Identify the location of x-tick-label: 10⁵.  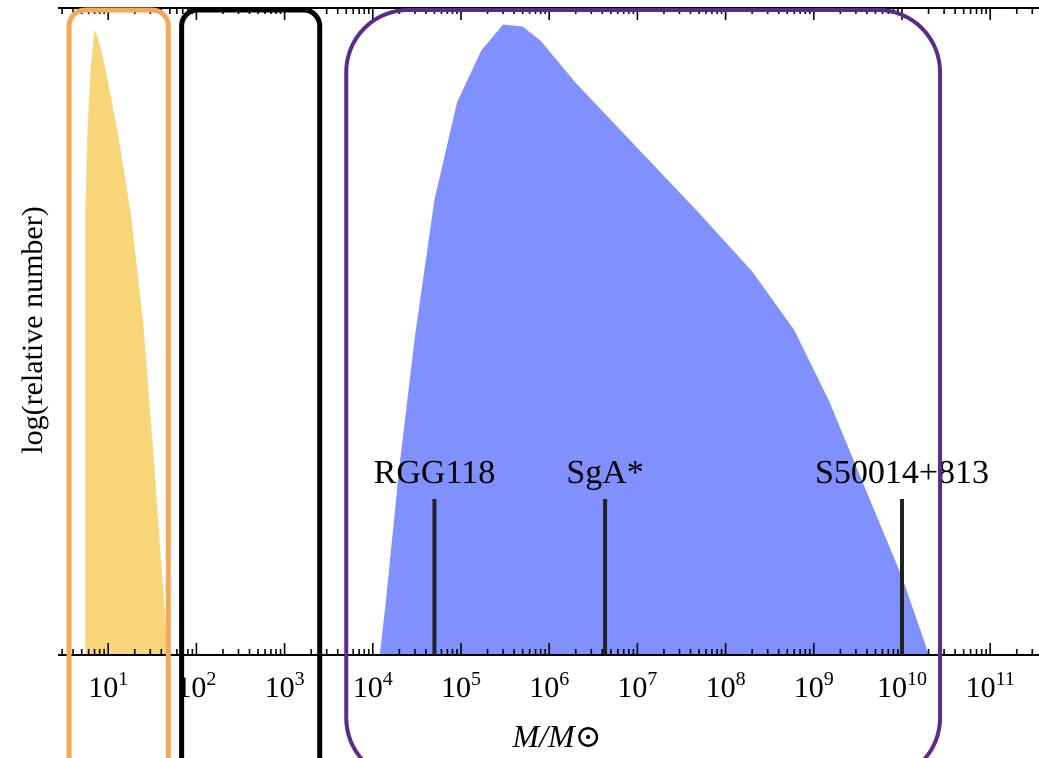
(461, 686).